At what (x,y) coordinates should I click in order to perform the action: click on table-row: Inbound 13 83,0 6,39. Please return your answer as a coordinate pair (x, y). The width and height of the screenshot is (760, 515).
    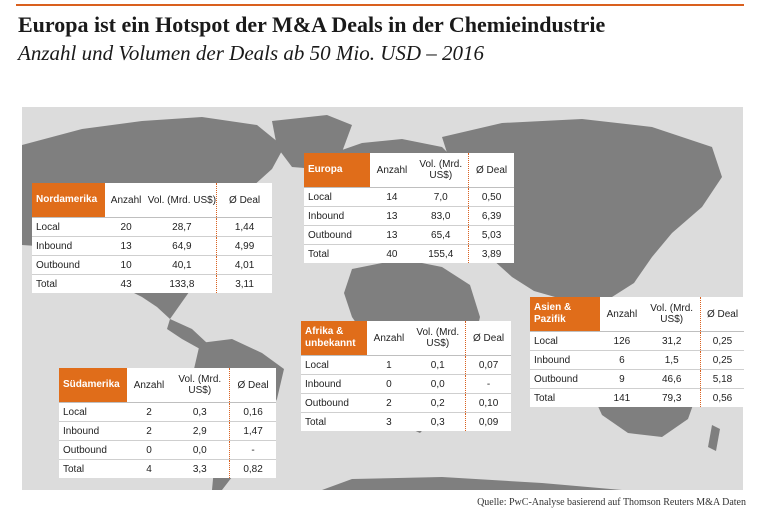
    Looking at the image, I should click on (409, 216).